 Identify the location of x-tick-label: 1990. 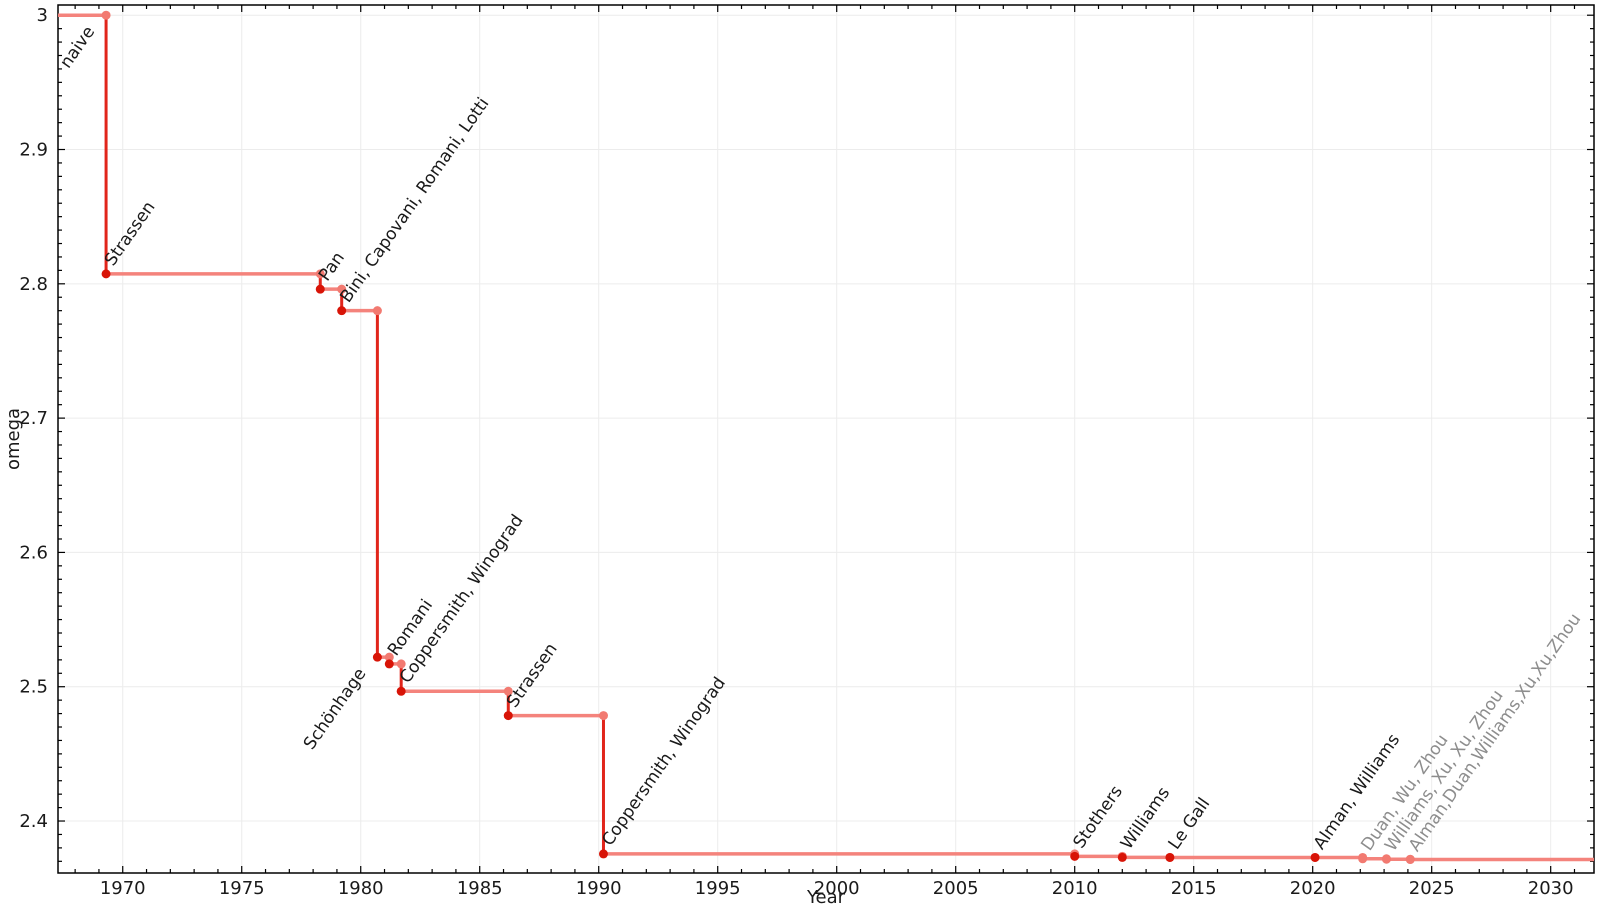
(599, 888).